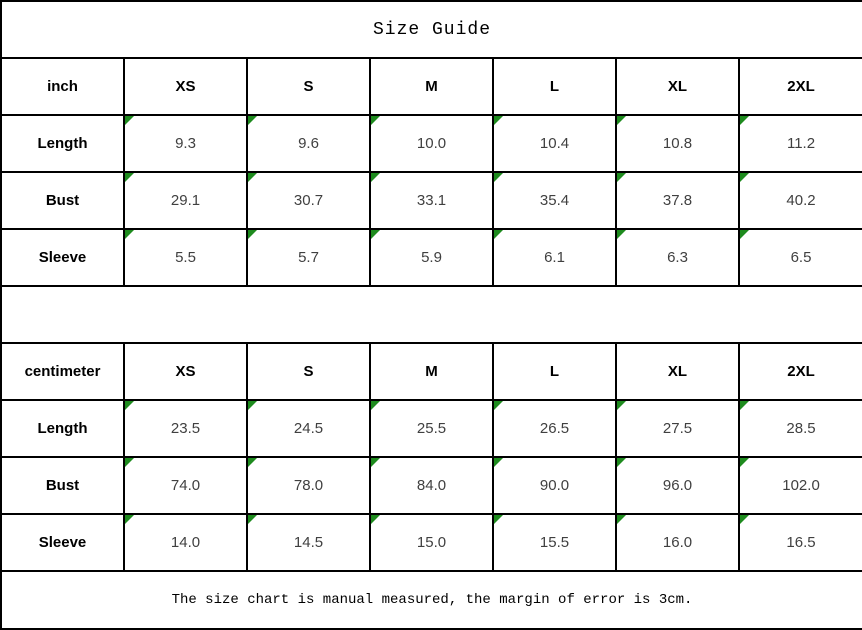  What do you see at coordinates (677, 428) in the screenshot?
I see `measurement-value-cell: 27.5` at bounding box center [677, 428].